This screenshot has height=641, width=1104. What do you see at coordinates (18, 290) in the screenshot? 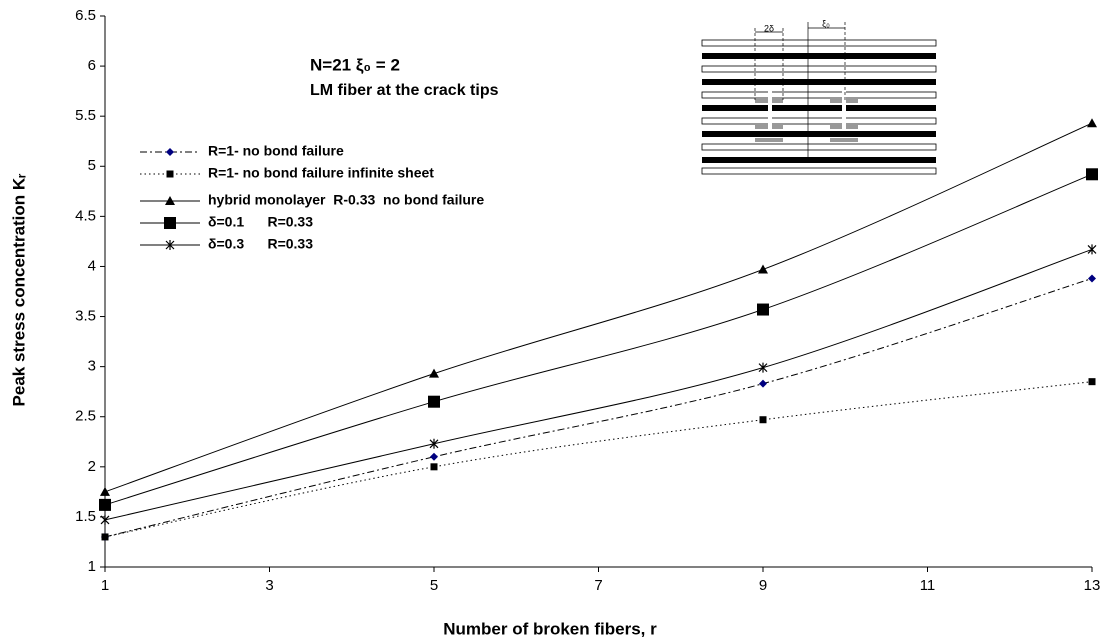
I see `y-axis-label: Peak stress concentration Kᵣ` at bounding box center [18, 290].